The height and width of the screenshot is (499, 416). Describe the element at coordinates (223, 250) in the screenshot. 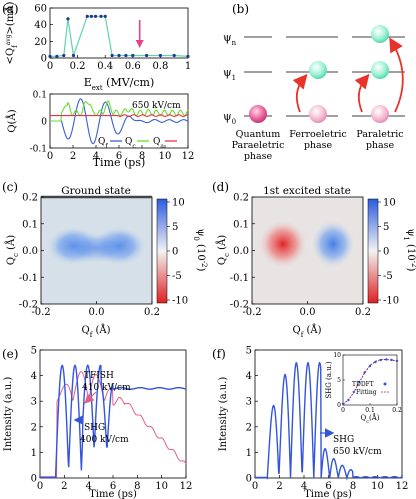

I see `d-ylabel: Qc (Å)` at that location.